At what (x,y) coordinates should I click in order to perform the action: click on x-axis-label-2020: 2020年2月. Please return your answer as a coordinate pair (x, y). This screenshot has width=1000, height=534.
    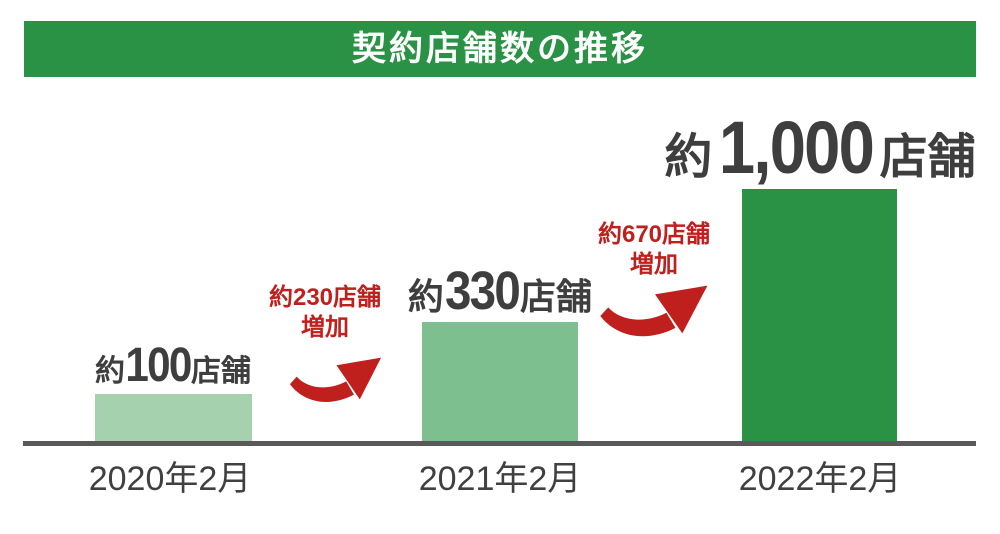
    Looking at the image, I should click on (170, 479).